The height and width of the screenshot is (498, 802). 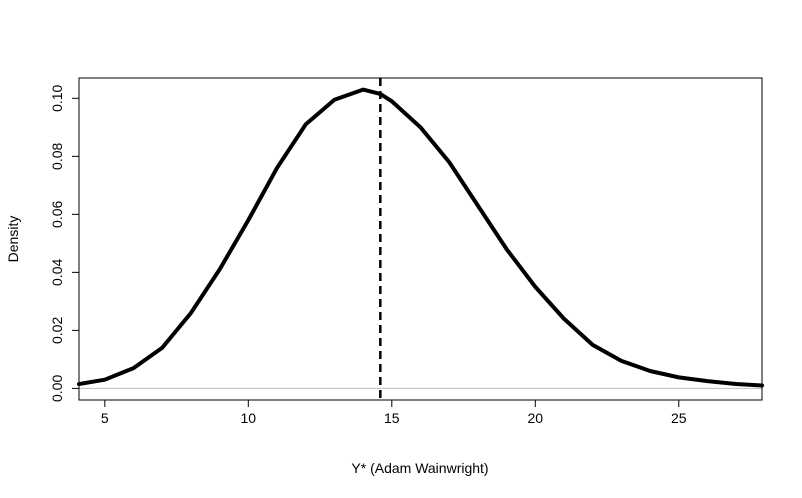 I want to click on x-tick-label: 20, so click(x=536, y=418).